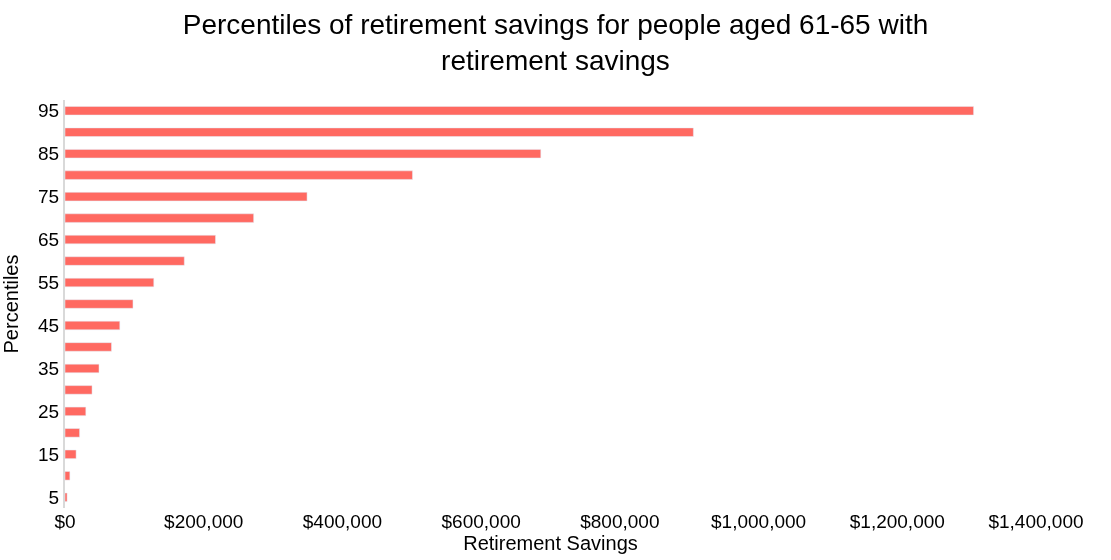  Describe the element at coordinates (49, 154) in the screenshot. I see `y-tick-label: 85` at that location.